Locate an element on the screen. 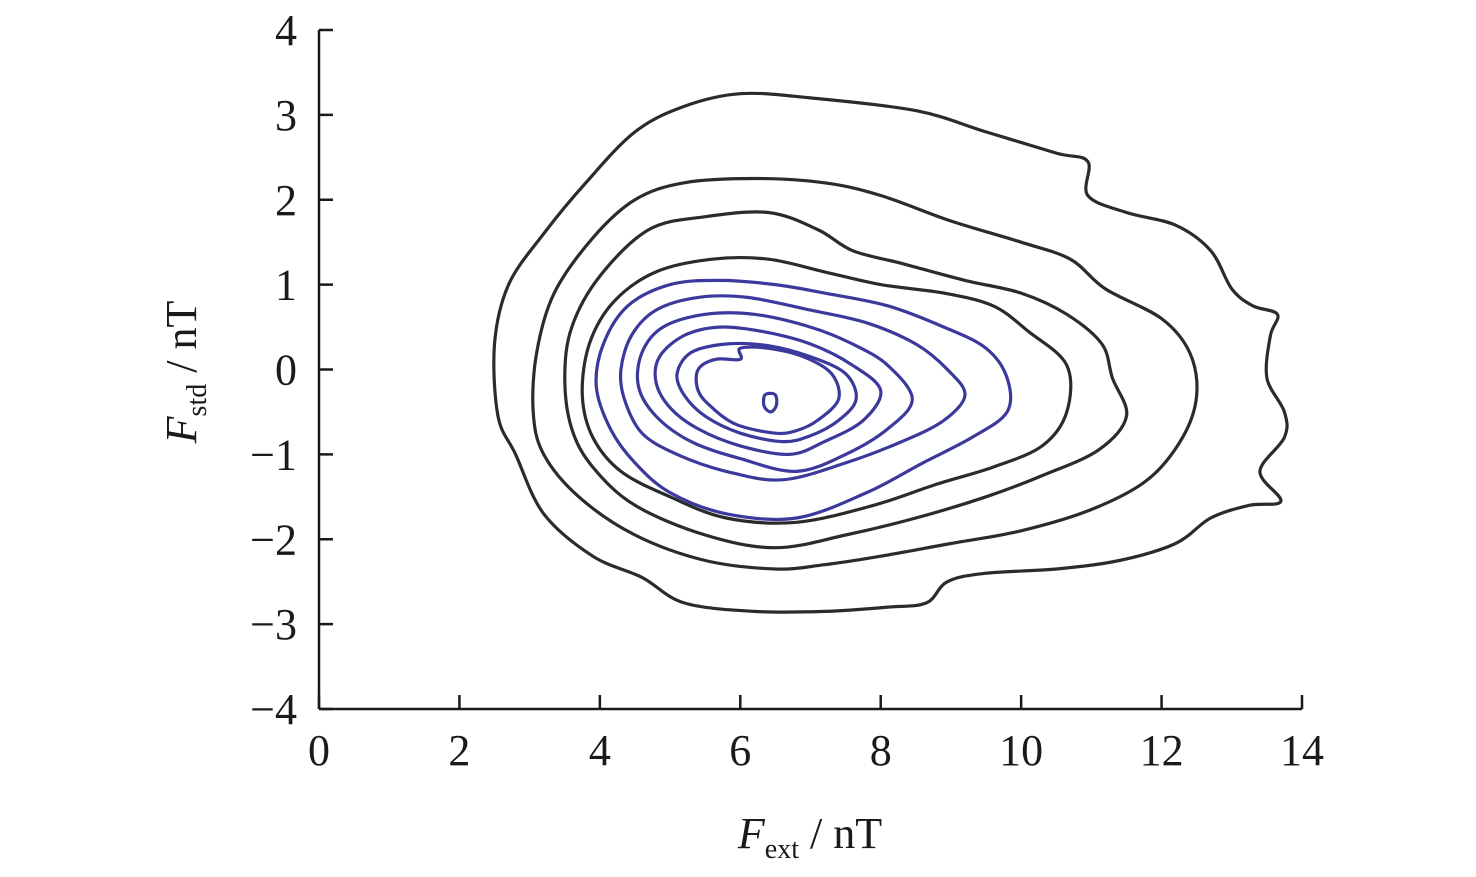 This screenshot has width=1476, height=877. y-tick-label: 2 is located at coordinates (286, 200).